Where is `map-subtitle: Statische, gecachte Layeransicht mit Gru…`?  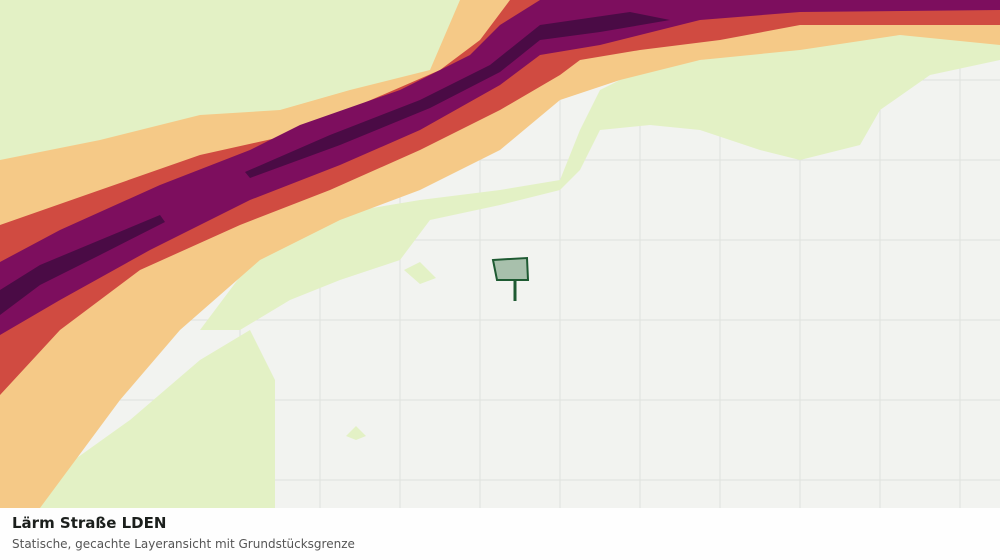
map-subtitle: Statische, gecachte Layeransicht mit Gru… is located at coordinates (183, 544).